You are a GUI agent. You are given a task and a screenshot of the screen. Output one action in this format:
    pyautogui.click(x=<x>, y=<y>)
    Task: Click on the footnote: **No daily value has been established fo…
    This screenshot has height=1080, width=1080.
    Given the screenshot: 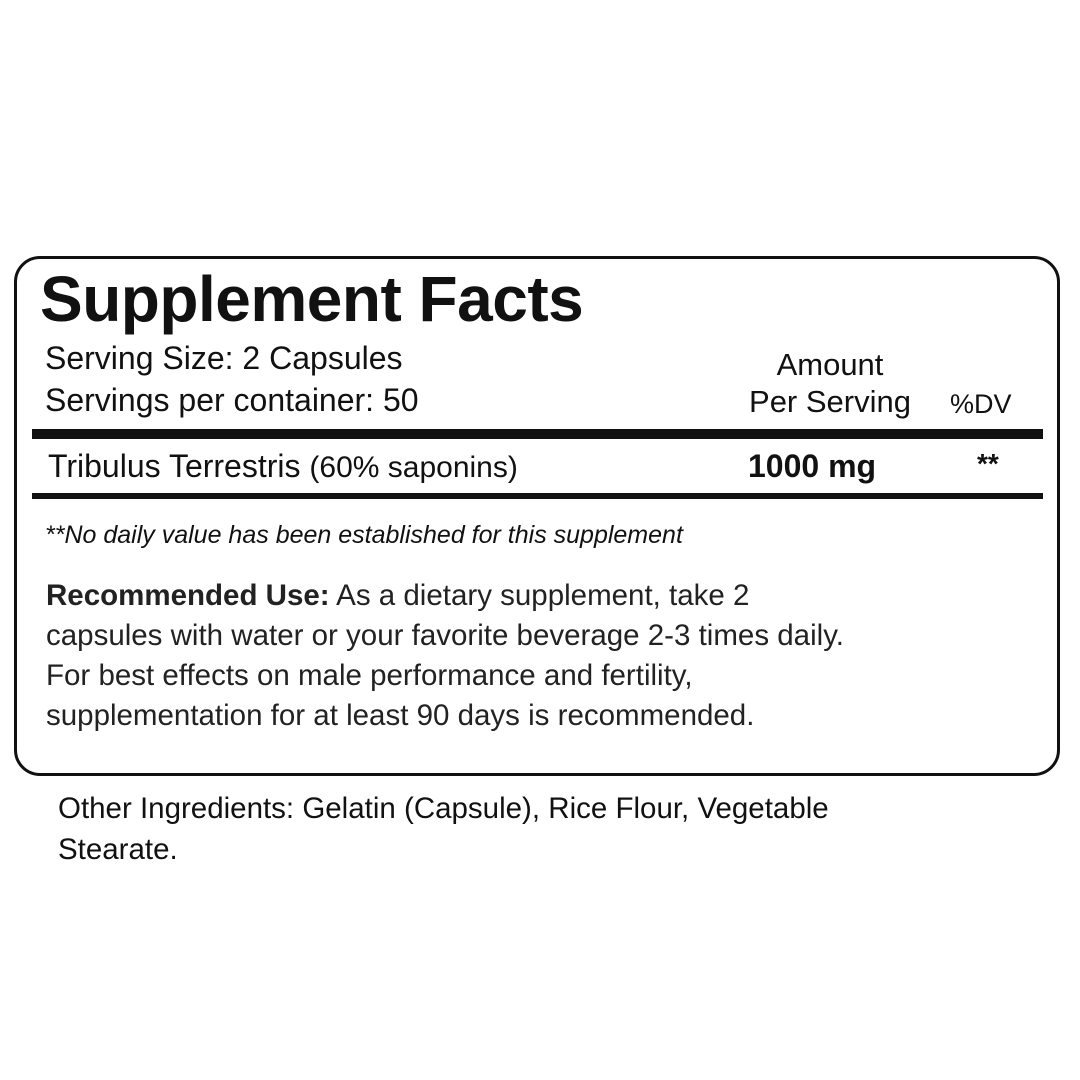 What is the action you would take?
    pyautogui.click(x=364, y=535)
    